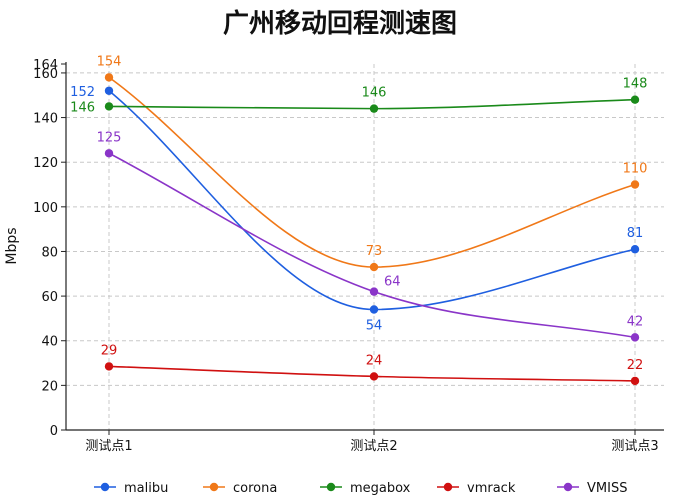 This screenshot has height=500, width=680. Describe the element at coordinates (634, 446) in the screenshot. I see `x-tick-label: 测试点3` at that location.